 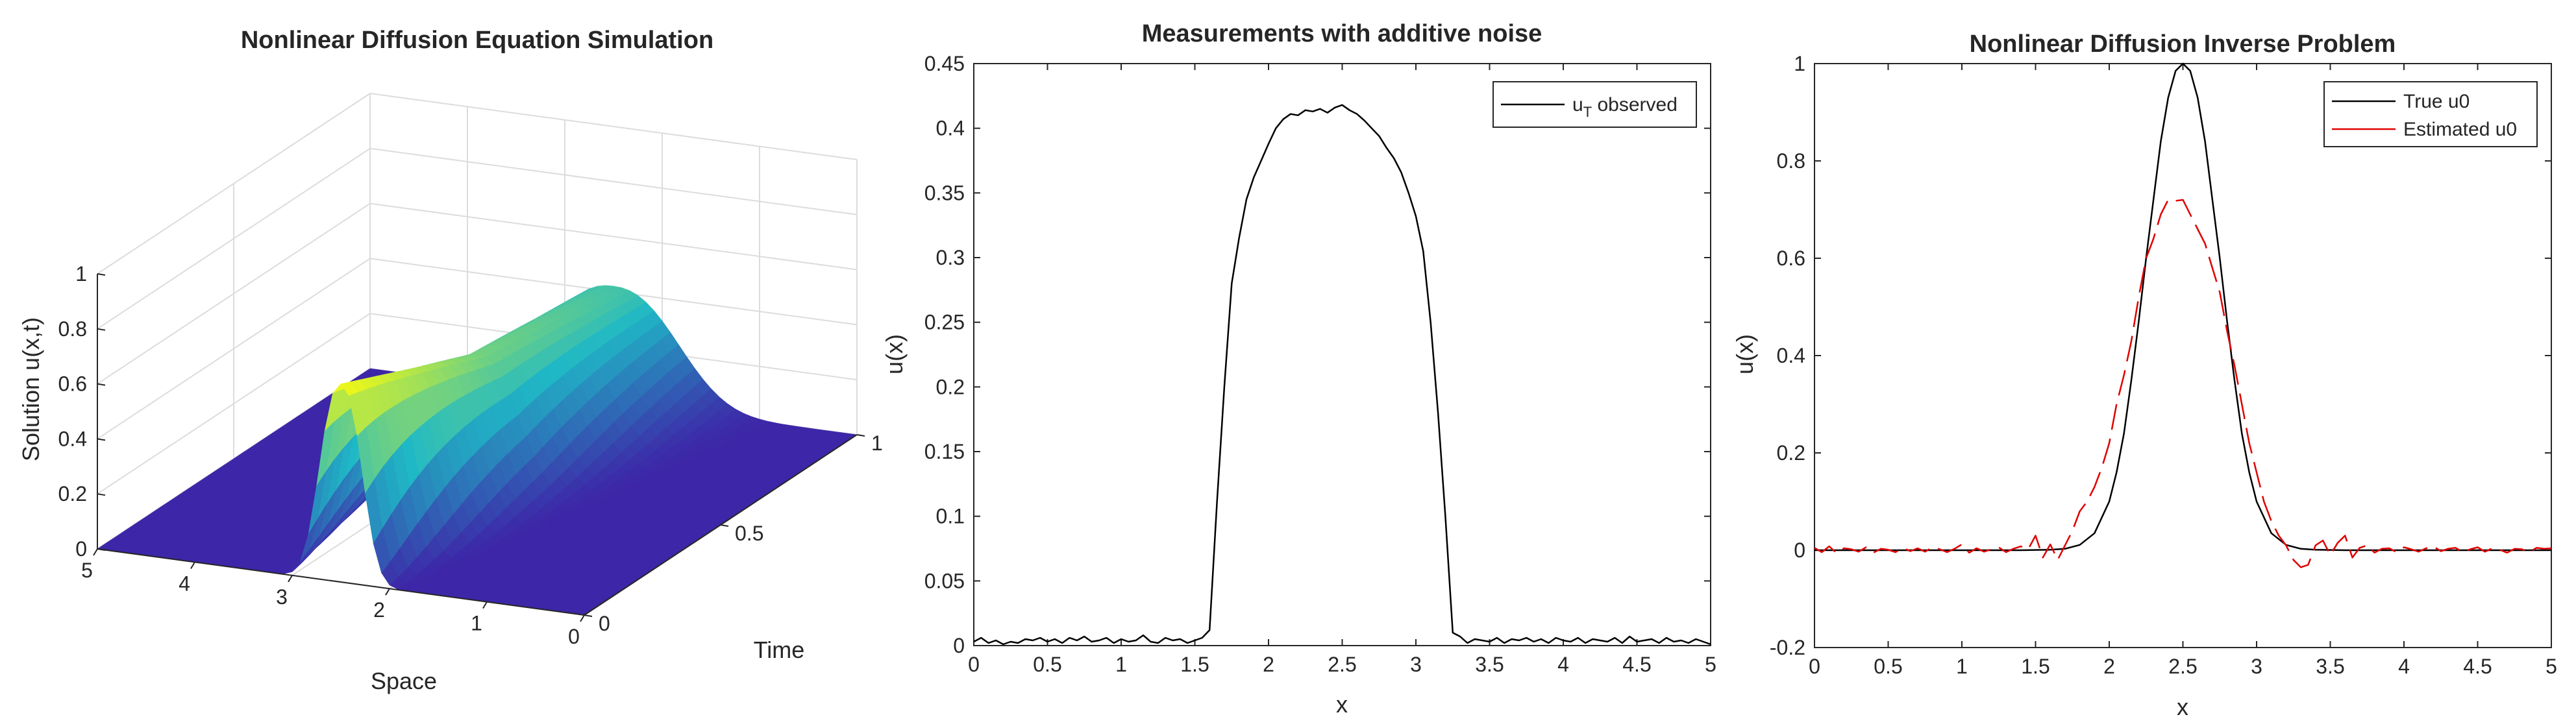 I want to click on inverse-xtick-label: 2.5, so click(x=2182, y=666).